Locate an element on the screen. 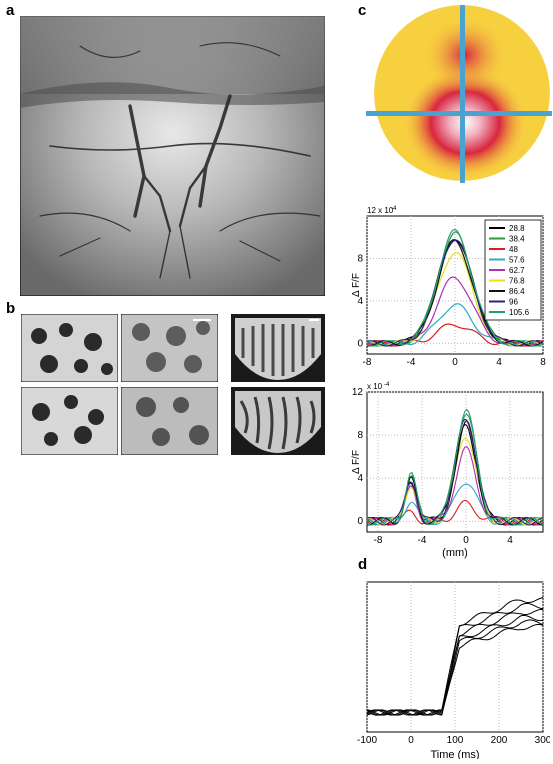 The height and width of the screenshot is (764, 553). c-top-legend-label-6: 86.4 is located at coordinates (517, 291).